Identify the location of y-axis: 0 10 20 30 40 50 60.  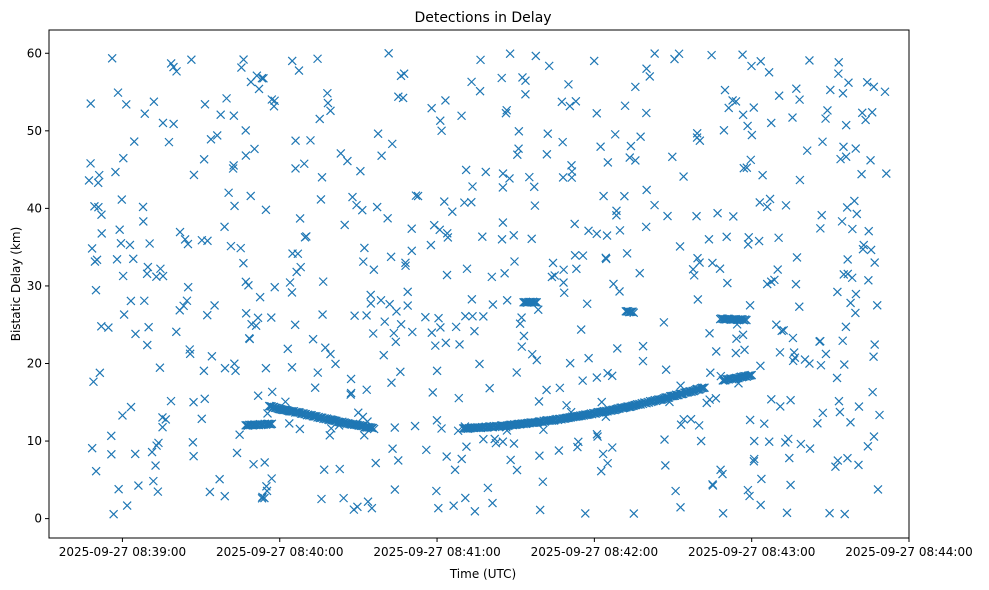
(38, 286).